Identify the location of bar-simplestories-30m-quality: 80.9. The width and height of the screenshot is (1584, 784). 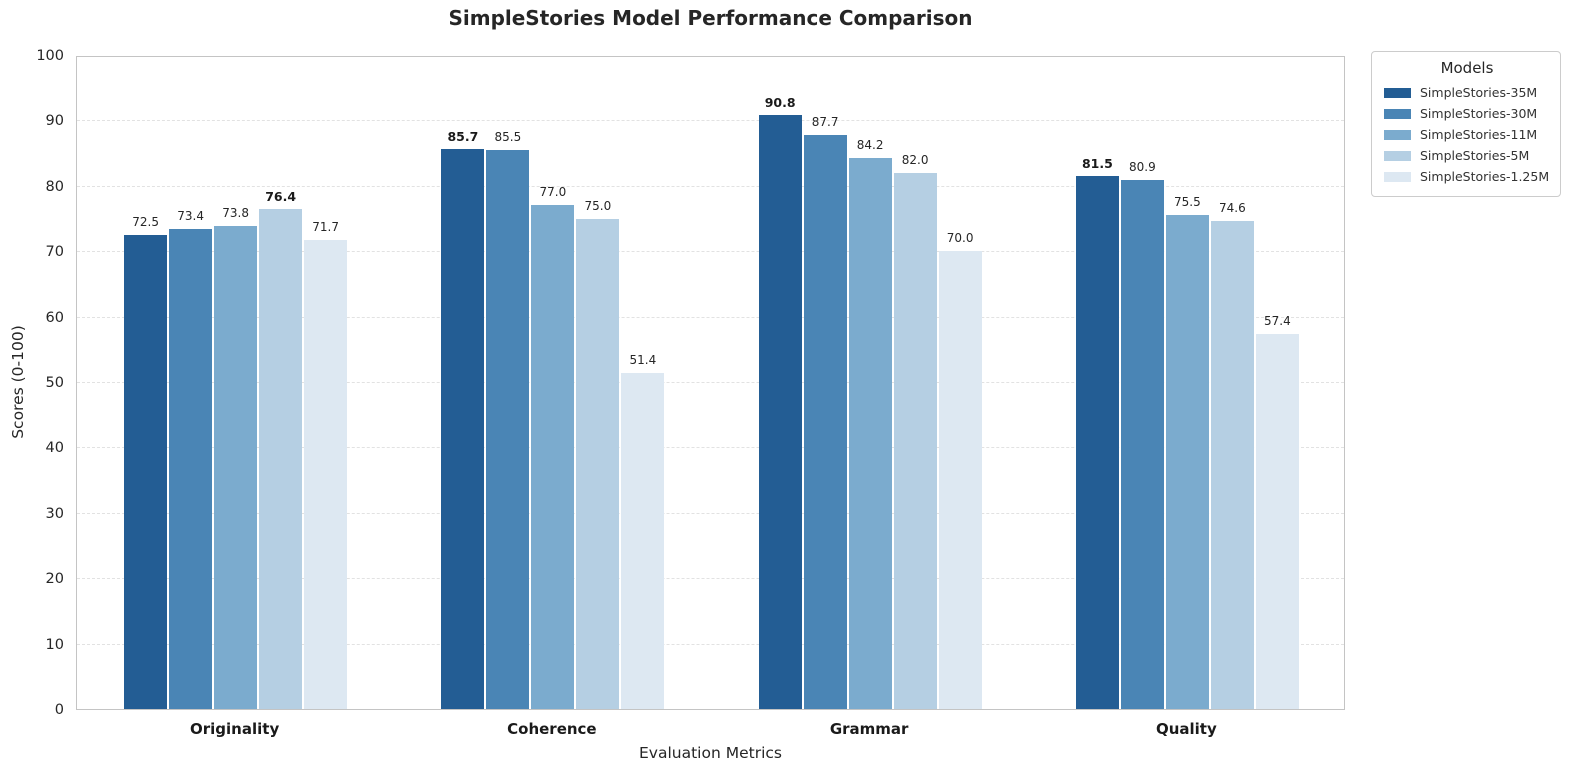
(1142, 434).